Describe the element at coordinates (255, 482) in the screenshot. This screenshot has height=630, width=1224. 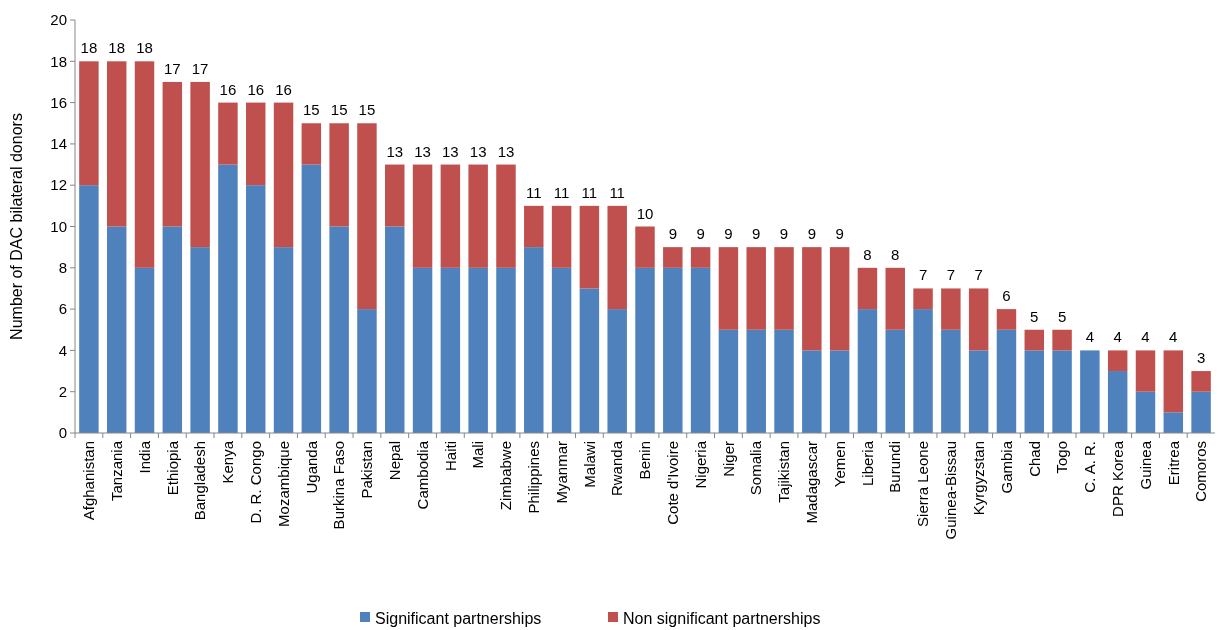
I see `x-tick-label: D. R. Congo` at that location.